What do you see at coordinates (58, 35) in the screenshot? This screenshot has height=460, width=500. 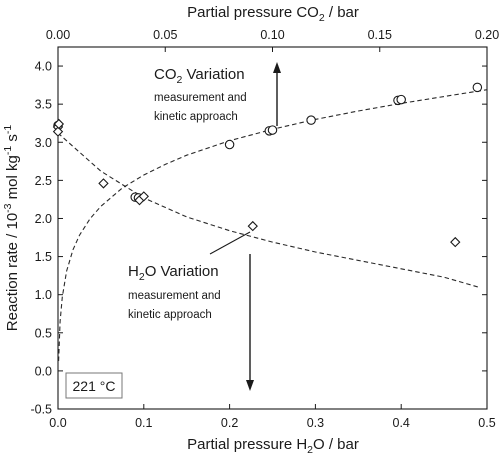 I see `top-x-tick-label: 0.00` at bounding box center [58, 35].